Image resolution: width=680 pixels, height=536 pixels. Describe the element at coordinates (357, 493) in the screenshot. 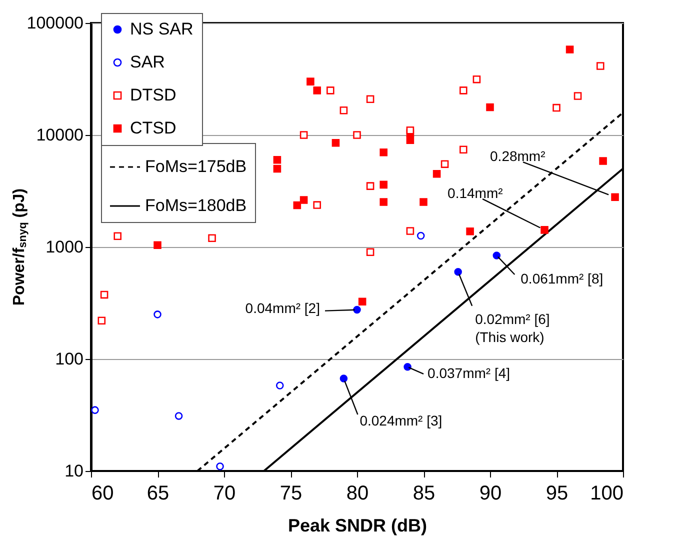

I see `x-tick-label: 80` at that location.